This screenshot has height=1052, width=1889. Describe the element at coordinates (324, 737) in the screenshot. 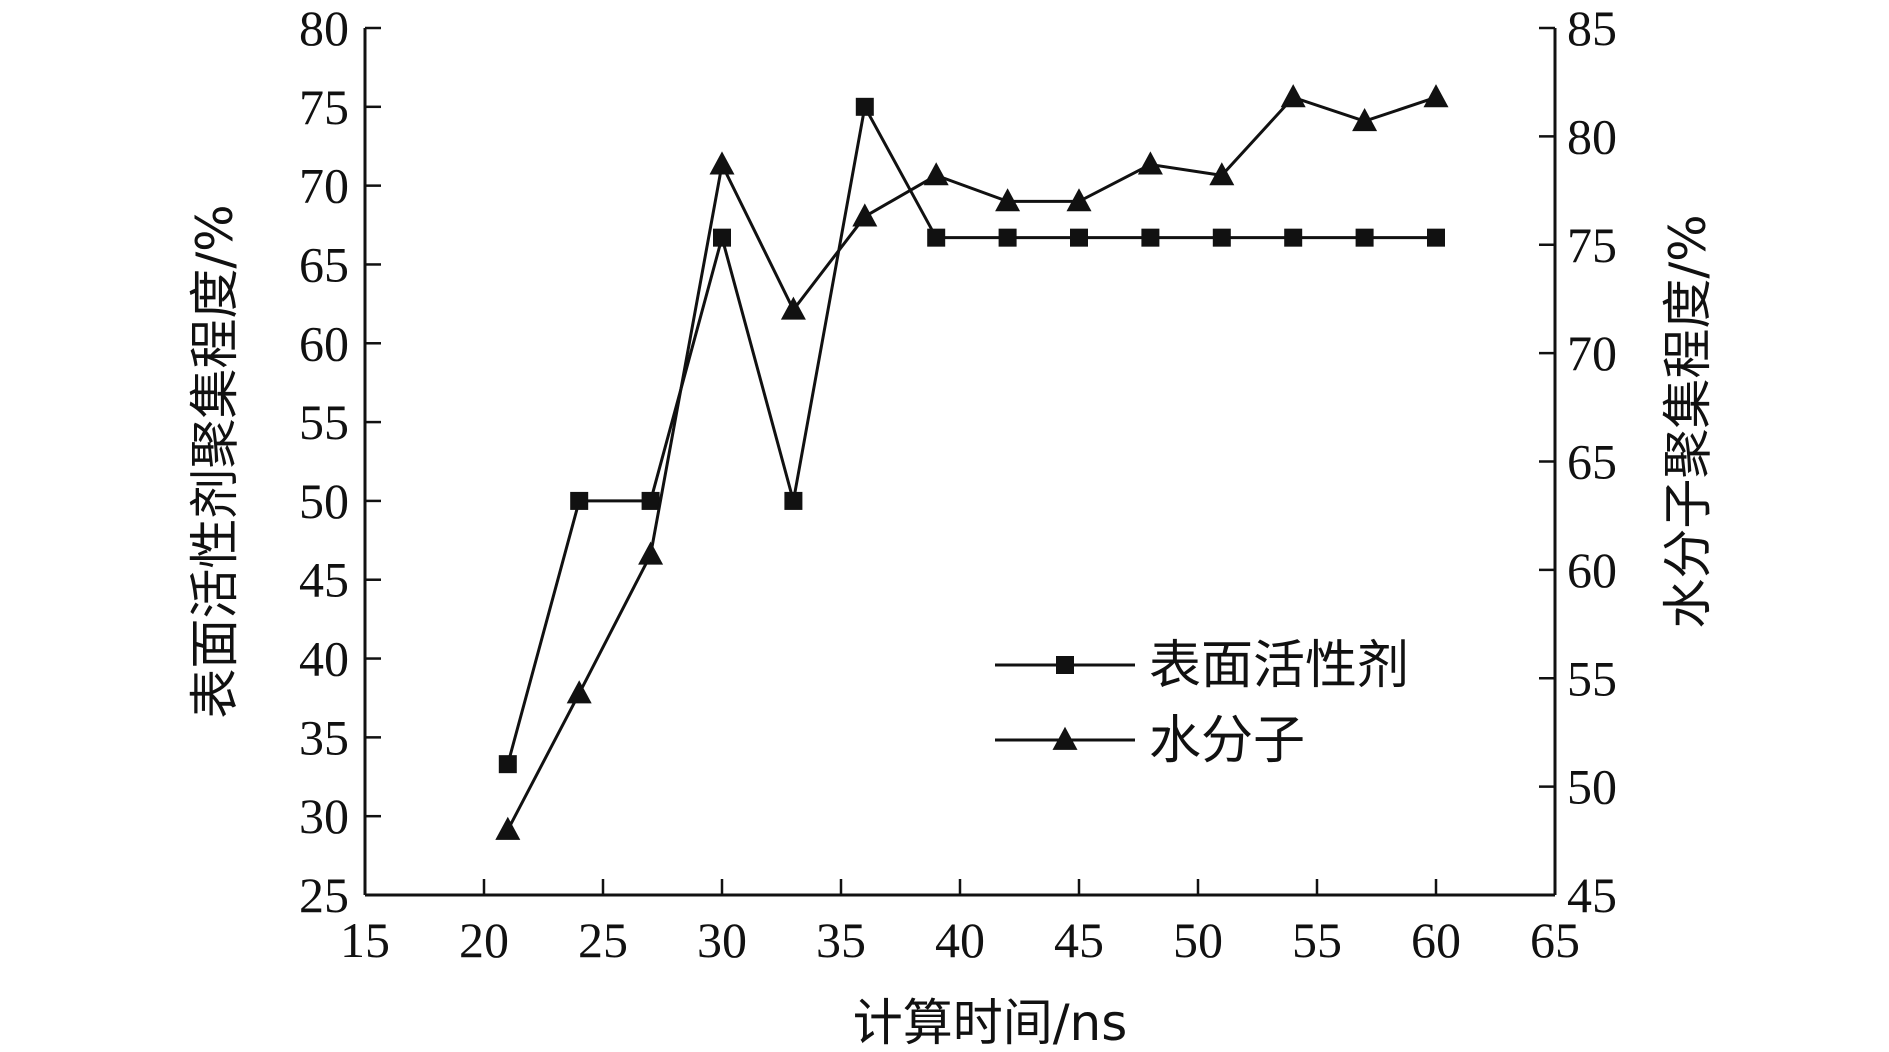

I see `y-tick-label-left: 35` at that location.